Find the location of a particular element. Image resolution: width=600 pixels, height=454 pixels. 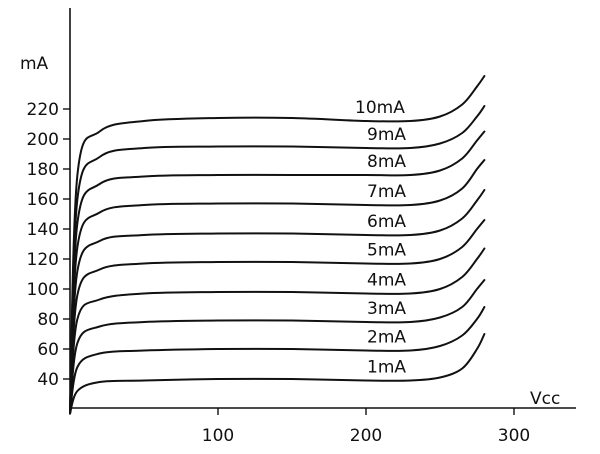

y-tick-label: 60 is located at coordinates (48, 350).